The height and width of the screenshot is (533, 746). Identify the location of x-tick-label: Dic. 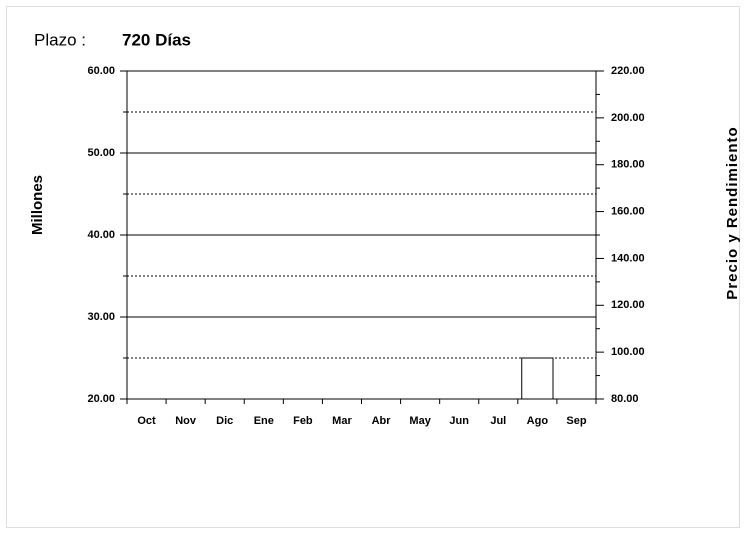
(224, 421).